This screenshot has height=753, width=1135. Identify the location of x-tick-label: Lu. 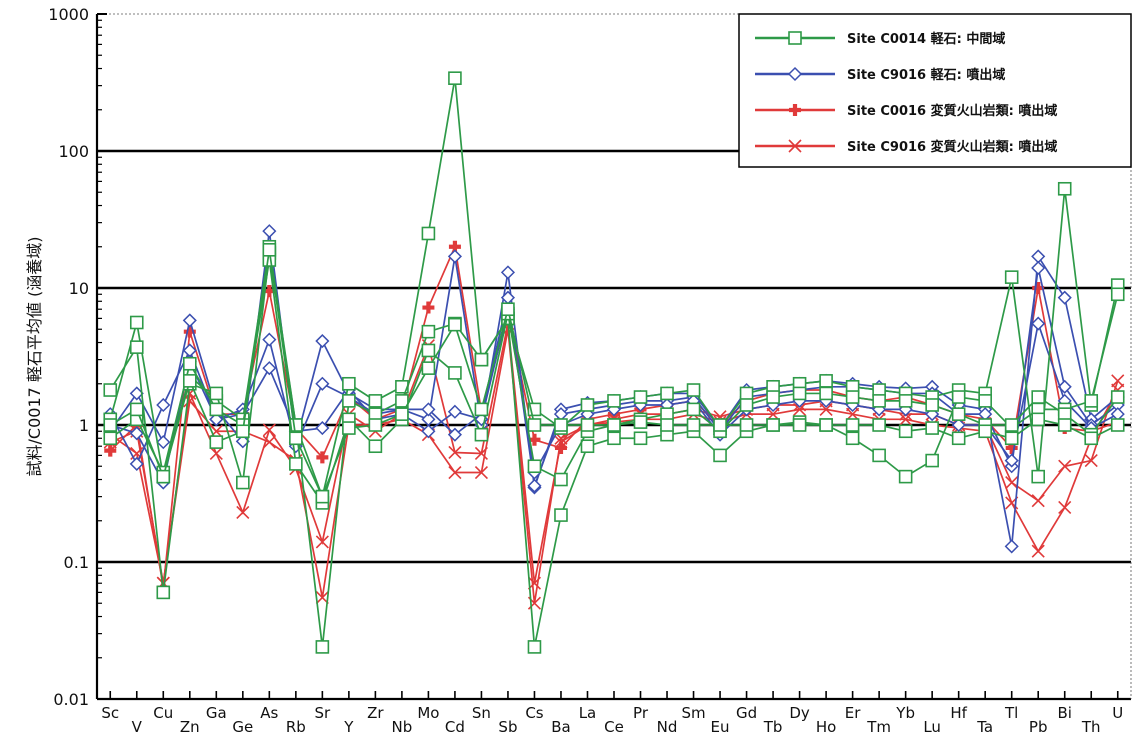
(932, 727).